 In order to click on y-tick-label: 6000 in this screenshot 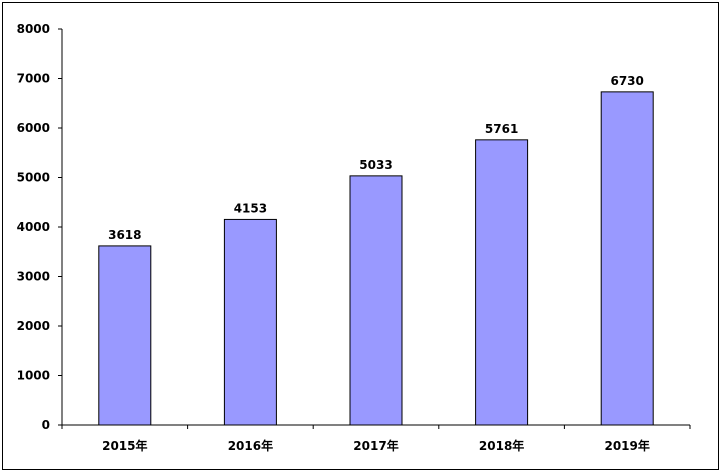, I will do `click(33, 128)`.